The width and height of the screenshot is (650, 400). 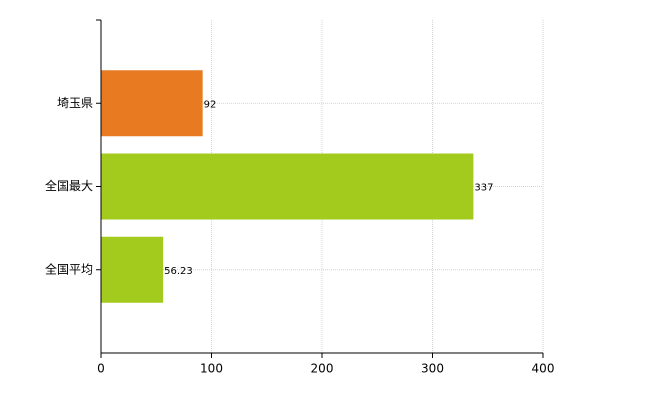 I want to click on y-tick-label: 全国平均, so click(x=69, y=268).